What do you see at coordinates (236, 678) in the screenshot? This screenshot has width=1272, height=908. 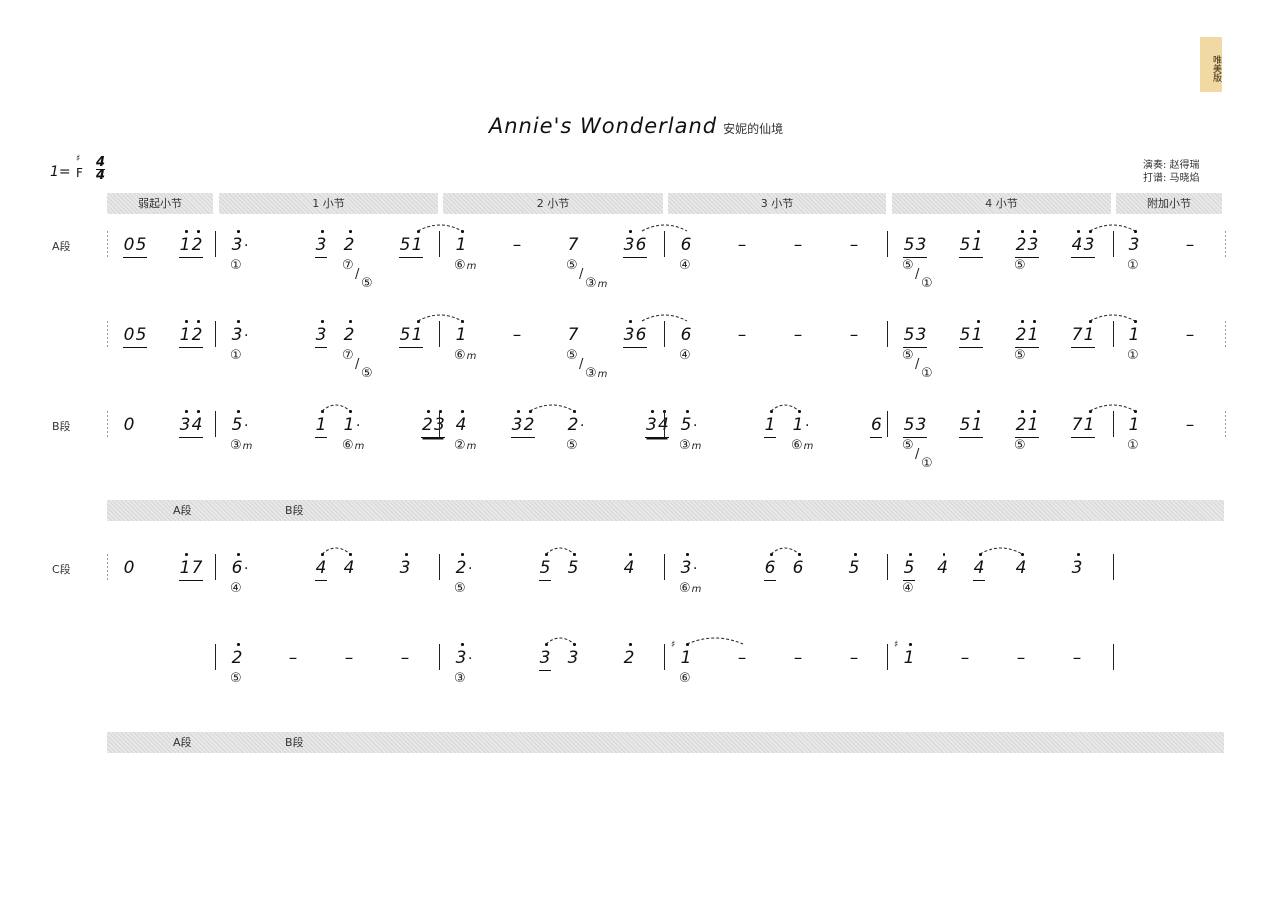 I see `string-number: ⑤` at bounding box center [236, 678].